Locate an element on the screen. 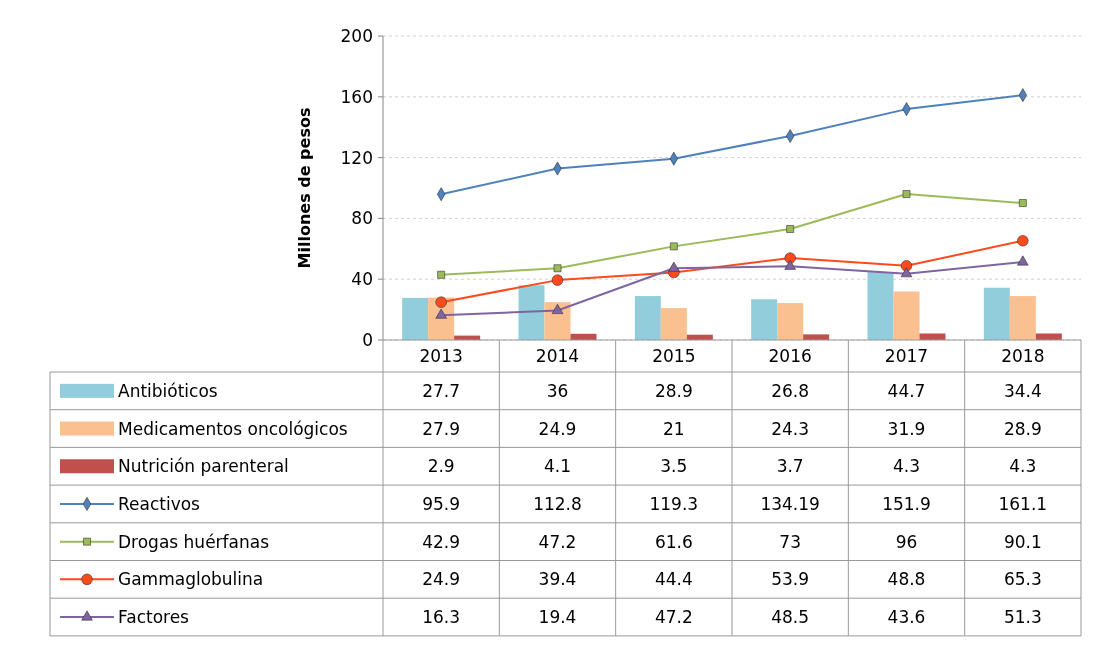 The height and width of the screenshot is (651, 1097). data-label: 4.1 is located at coordinates (557, 466).